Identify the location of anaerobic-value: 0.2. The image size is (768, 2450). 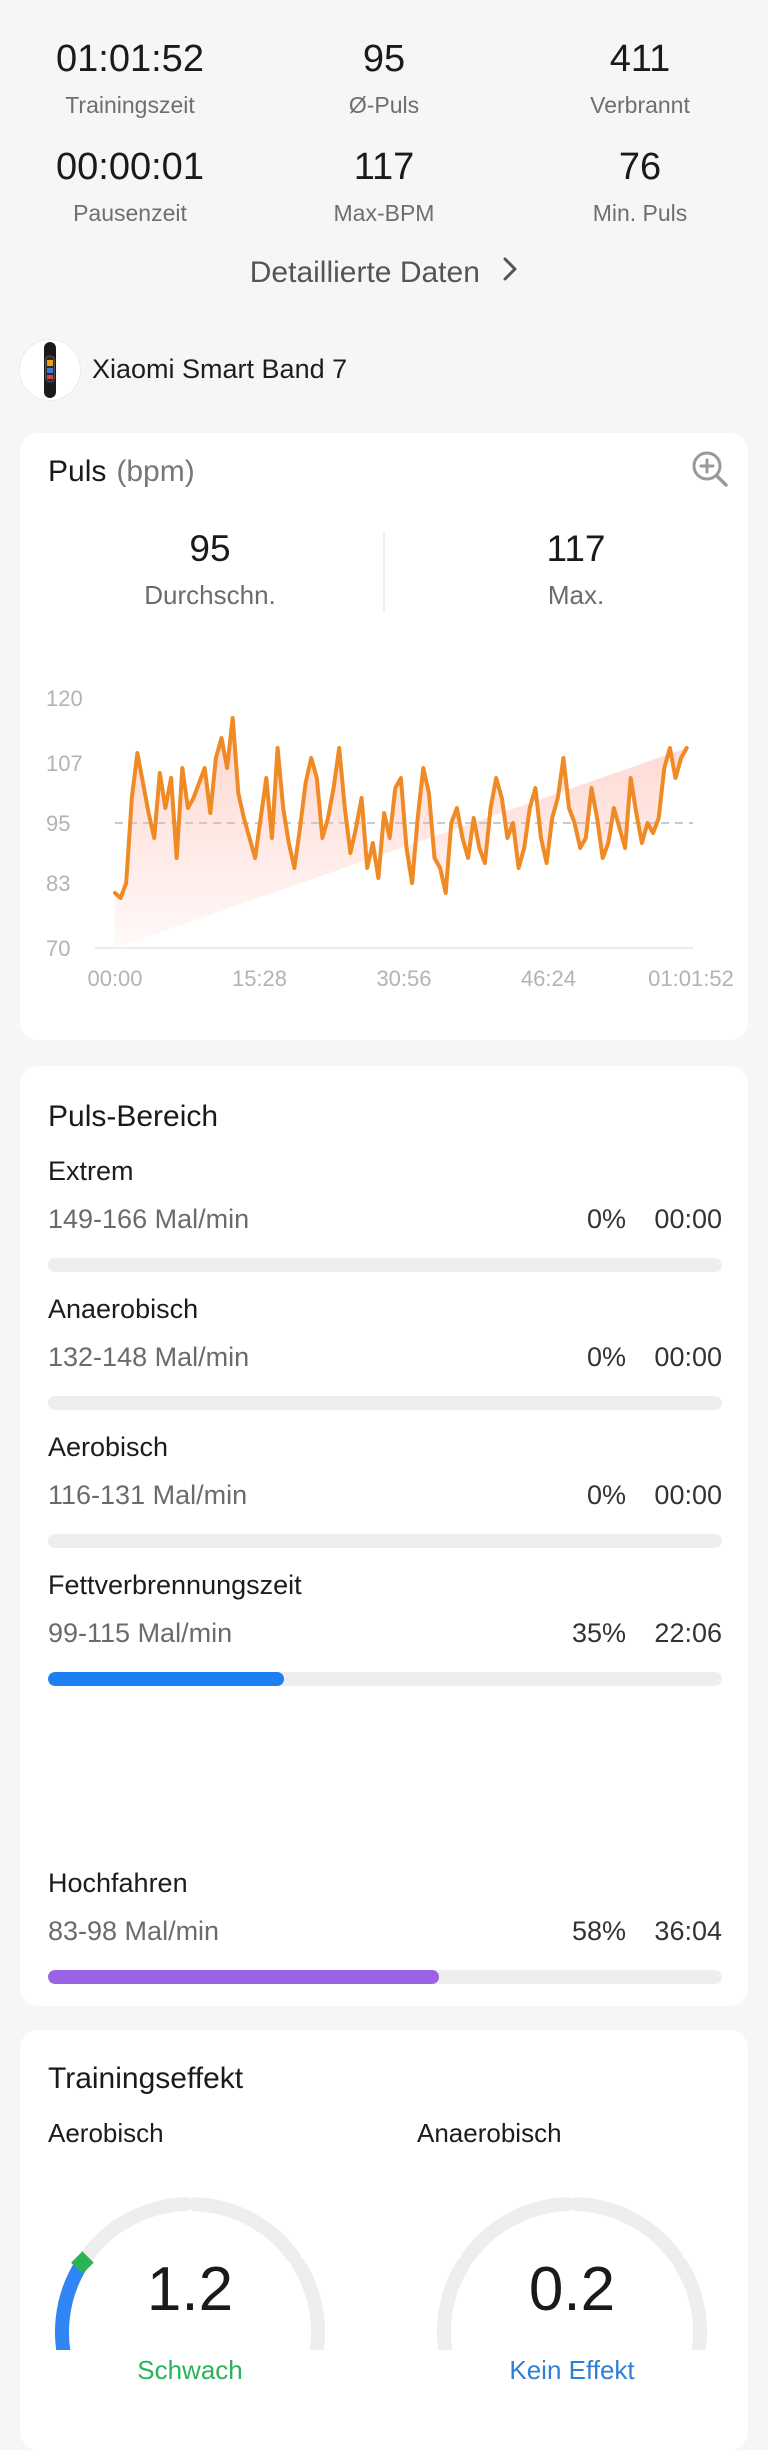
(572, 2289).